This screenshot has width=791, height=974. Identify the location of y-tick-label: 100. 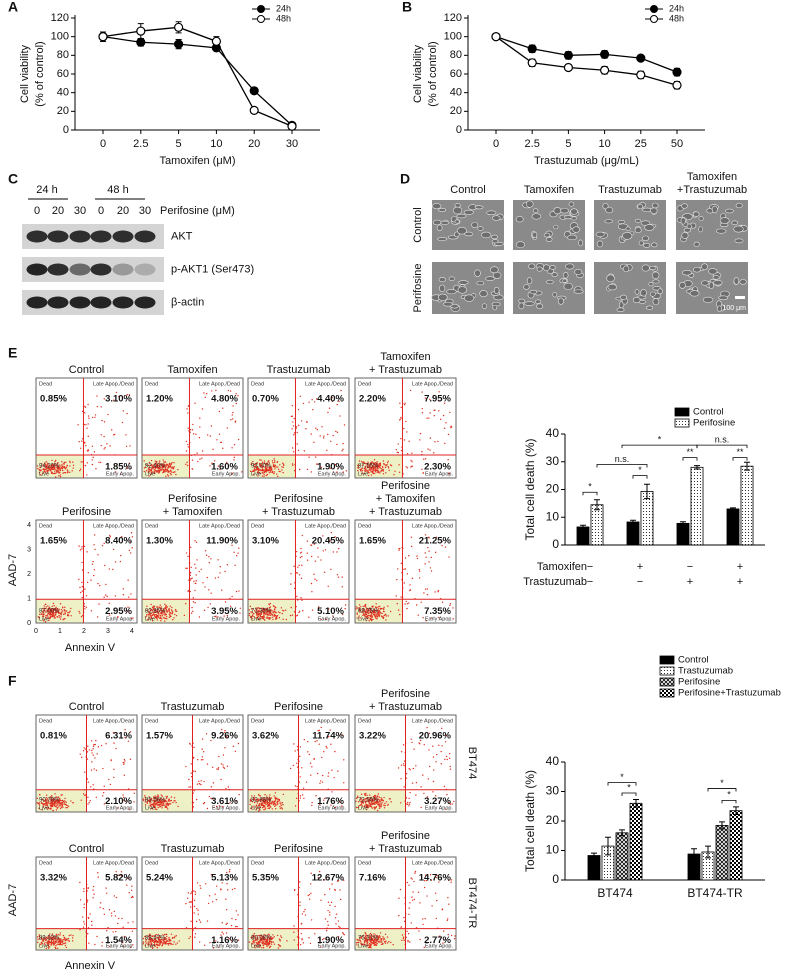
(453, 37).